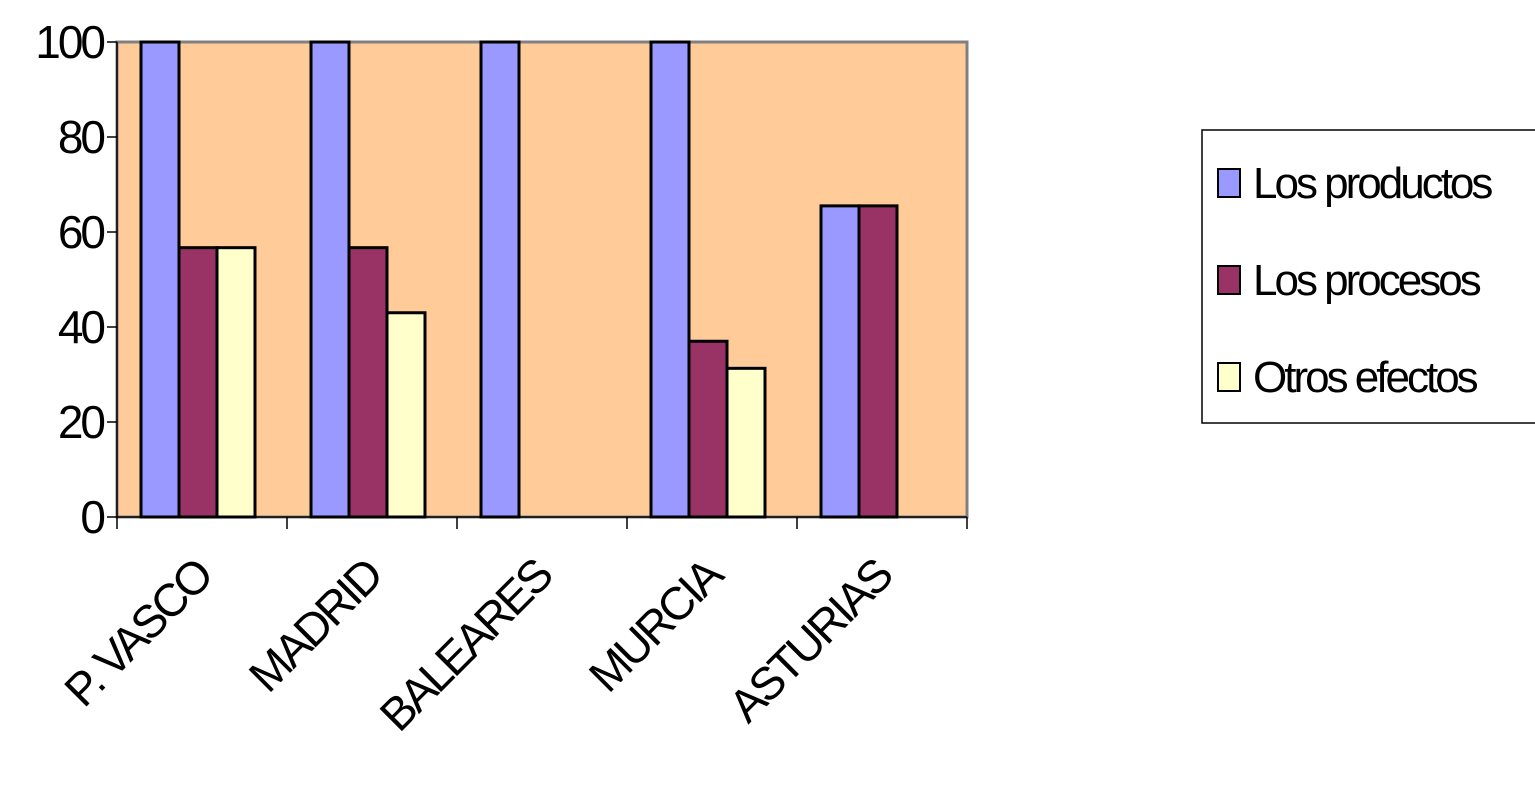 The width and height of the screenshot is (1535, 798). Describe the element at coordinates (81, 422) in the screenshot. I see `y-tick-label: 20` at that location.